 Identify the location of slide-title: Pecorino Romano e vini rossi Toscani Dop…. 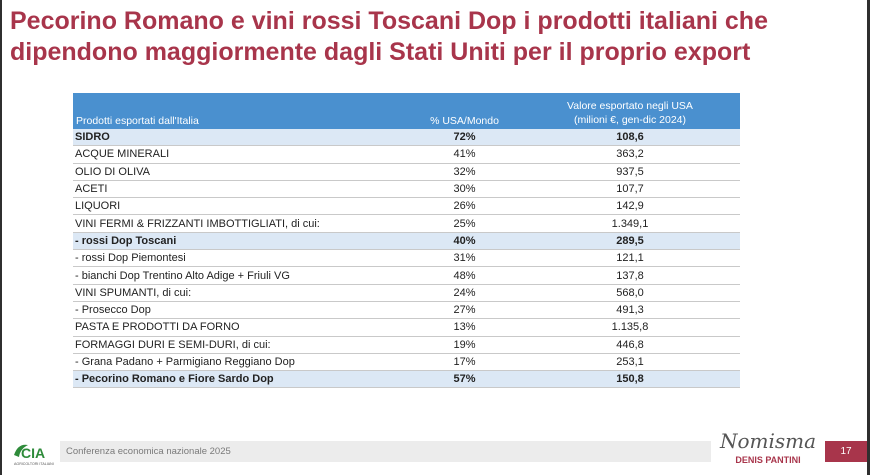
(389, 36).